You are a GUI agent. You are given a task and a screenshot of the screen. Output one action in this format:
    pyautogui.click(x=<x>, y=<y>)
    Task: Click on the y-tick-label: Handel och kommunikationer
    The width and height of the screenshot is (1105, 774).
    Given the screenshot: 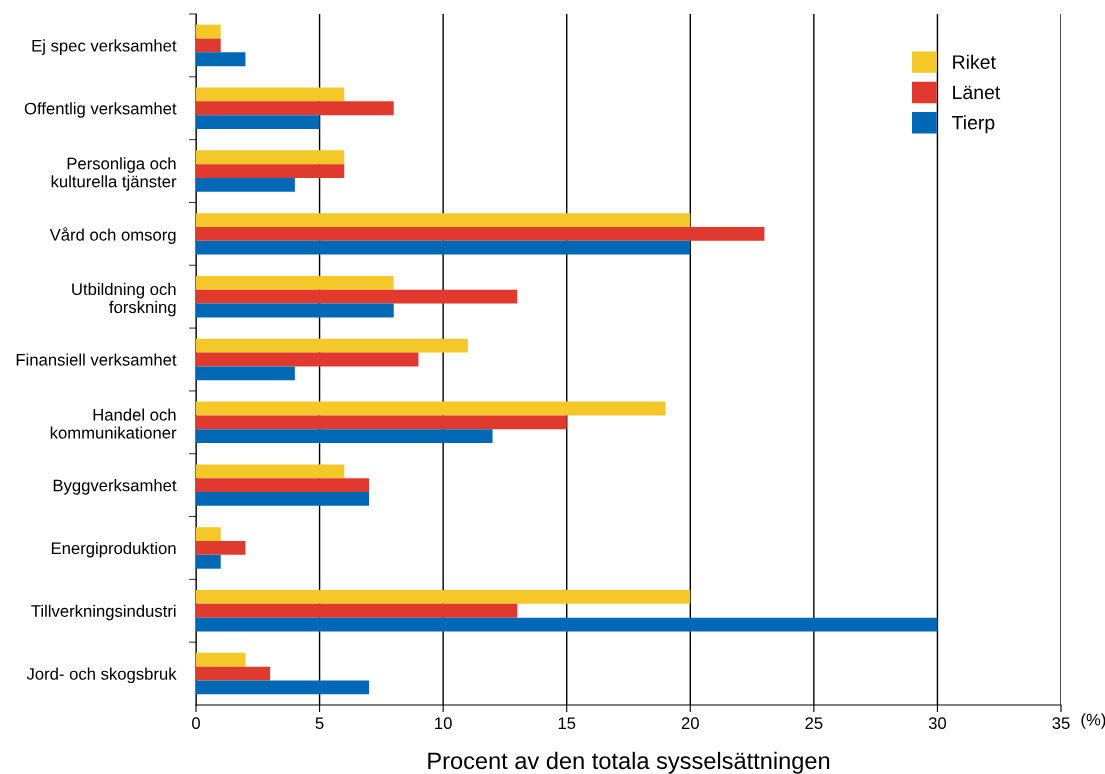 What is the action you would take?
    pyautogui.click(x=113, y=423)
    